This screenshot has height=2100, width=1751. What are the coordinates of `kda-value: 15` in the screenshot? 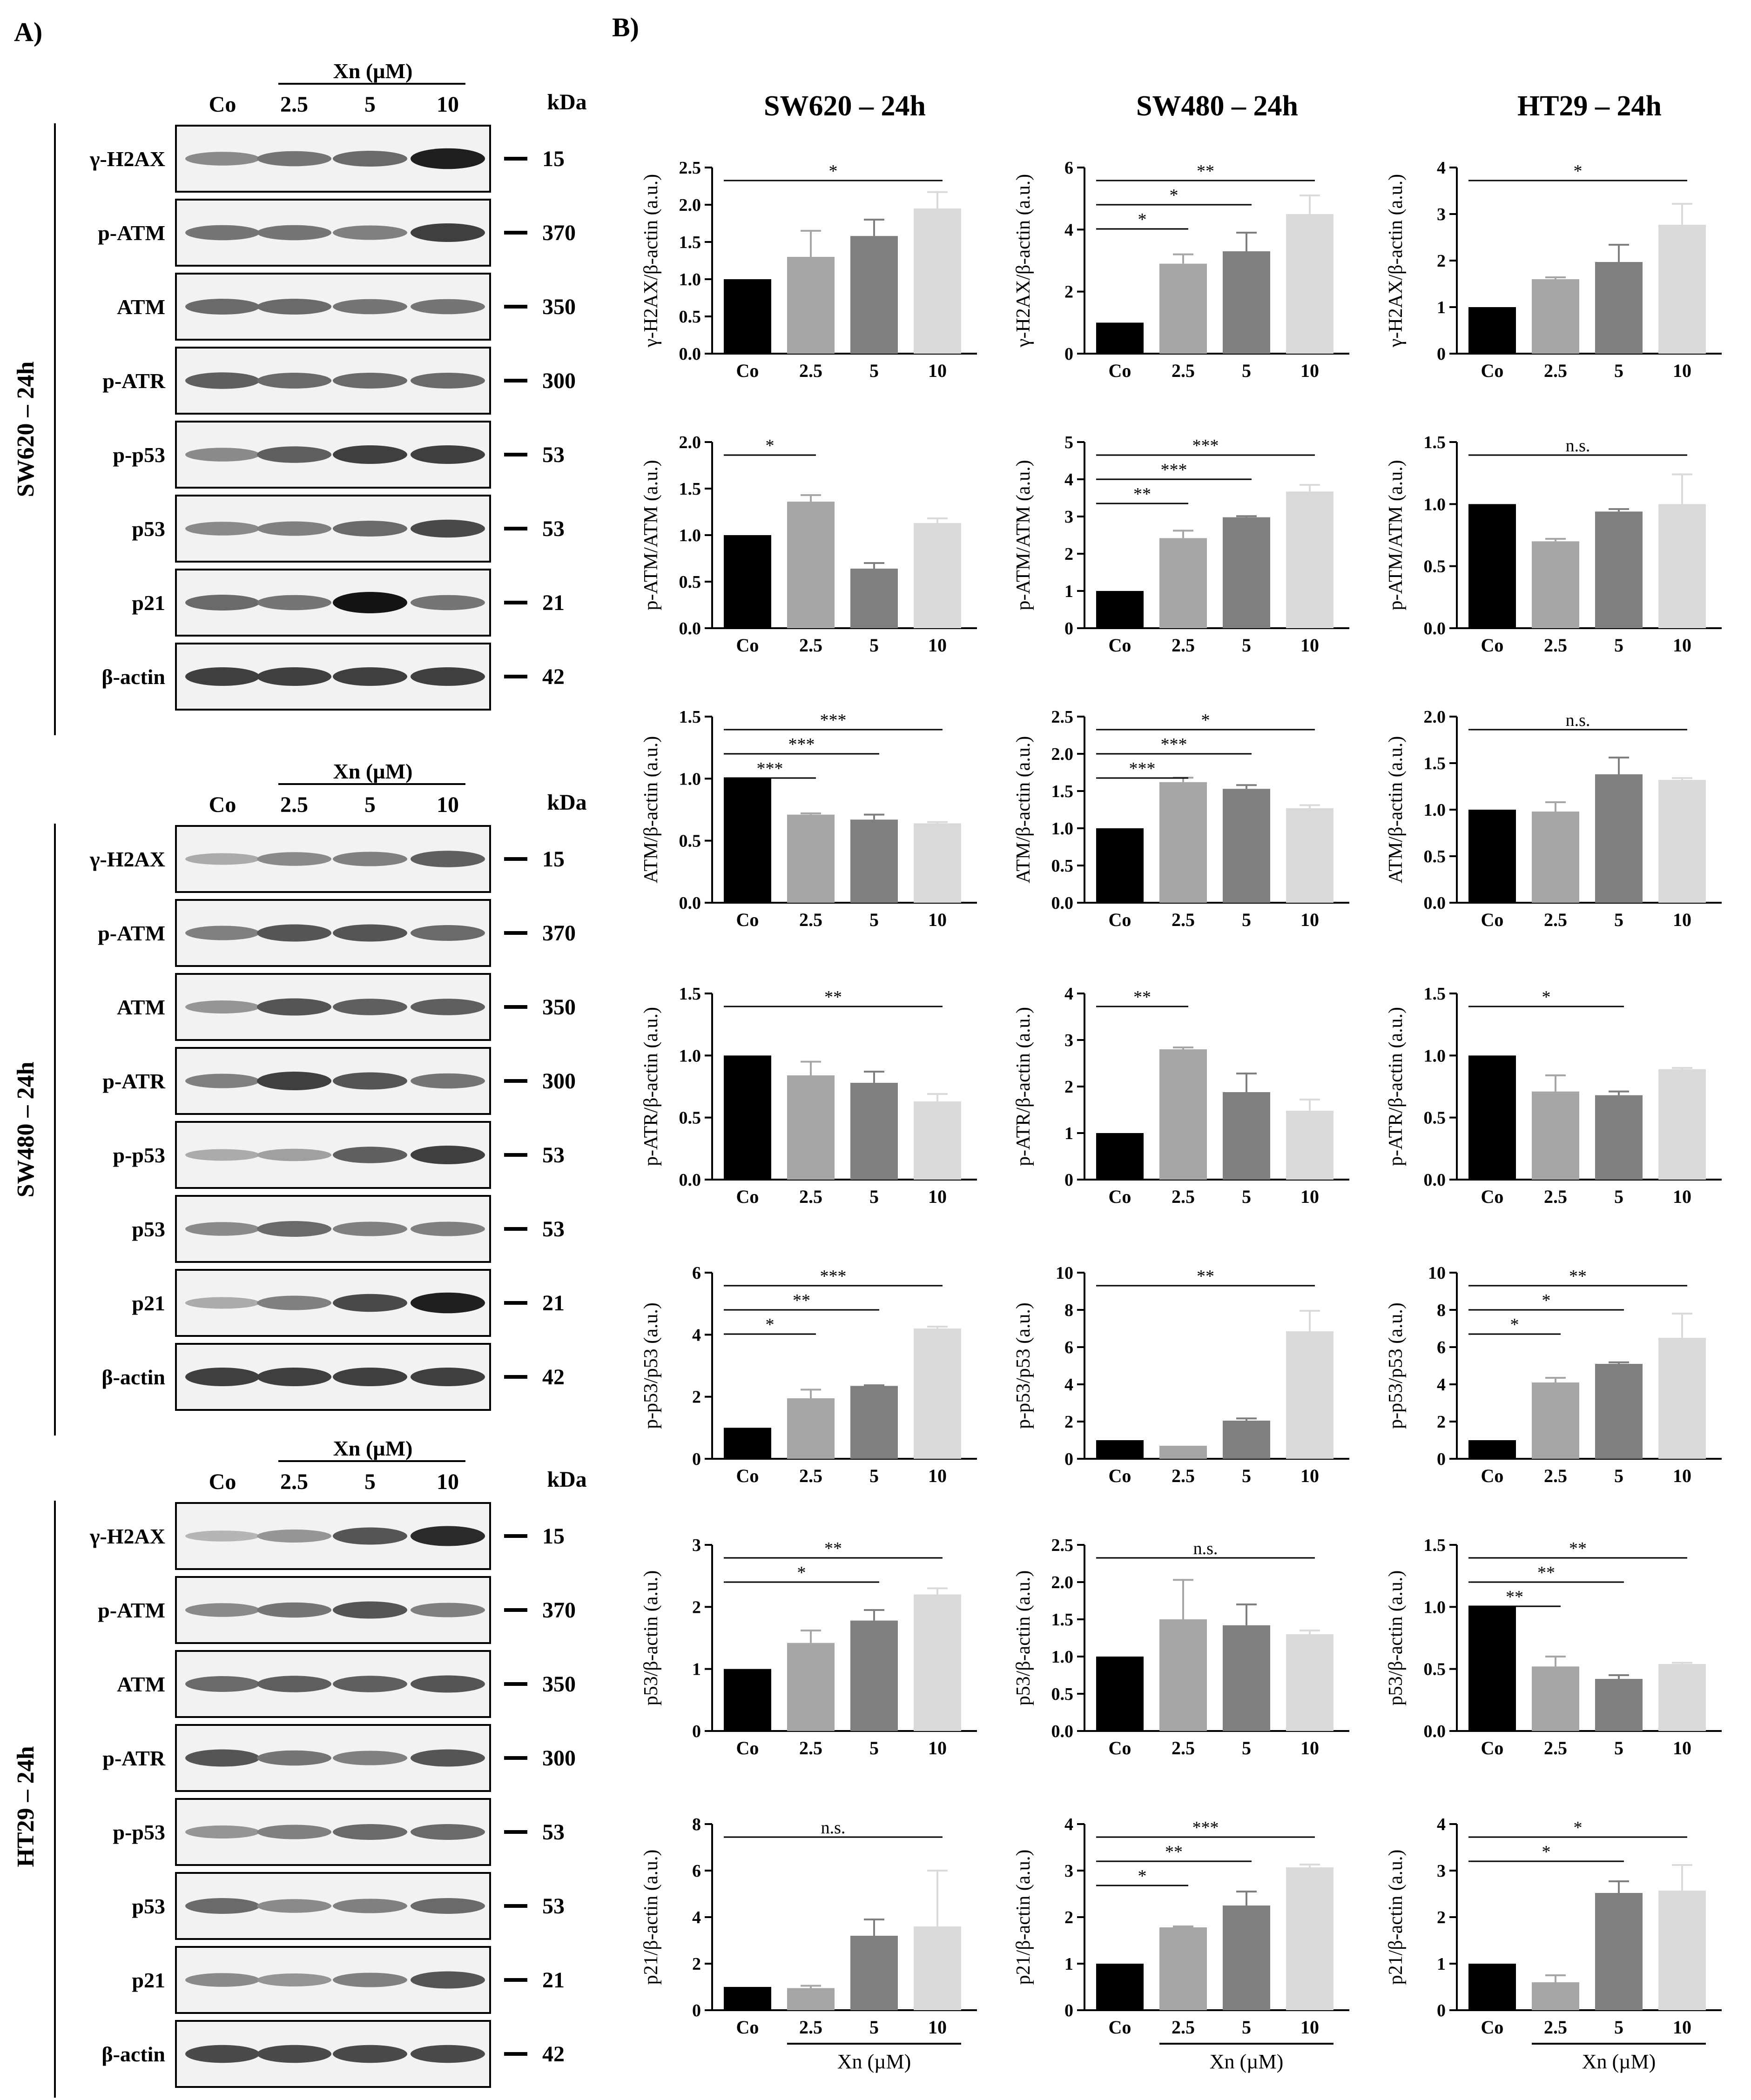 It's located at (553, 1536).